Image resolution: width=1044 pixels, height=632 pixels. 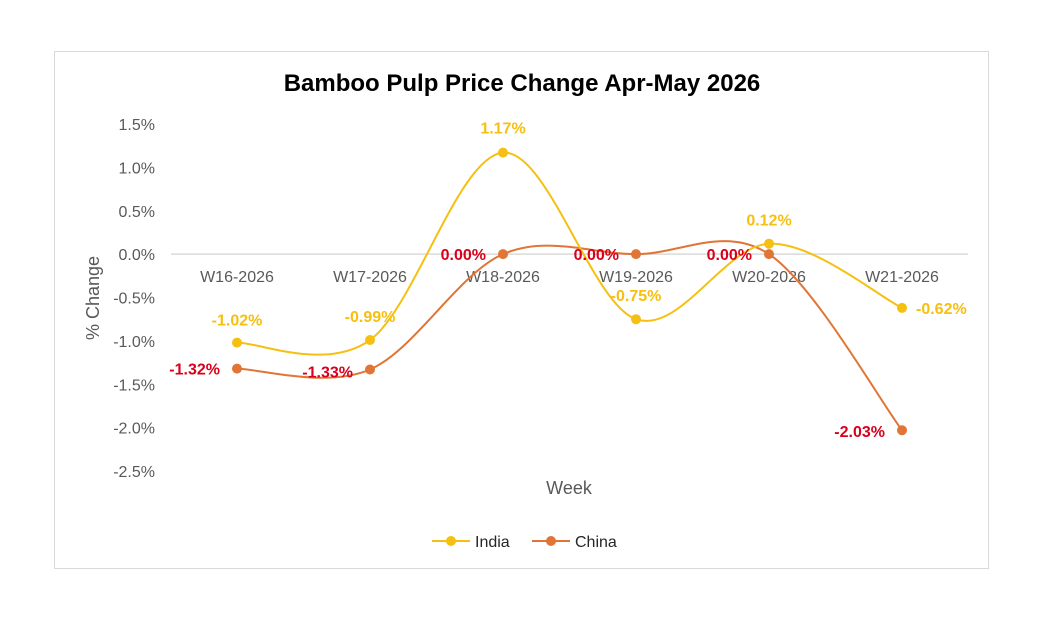 I want to click on y-tick-label: 1.5%, so click(x=137, y=125).